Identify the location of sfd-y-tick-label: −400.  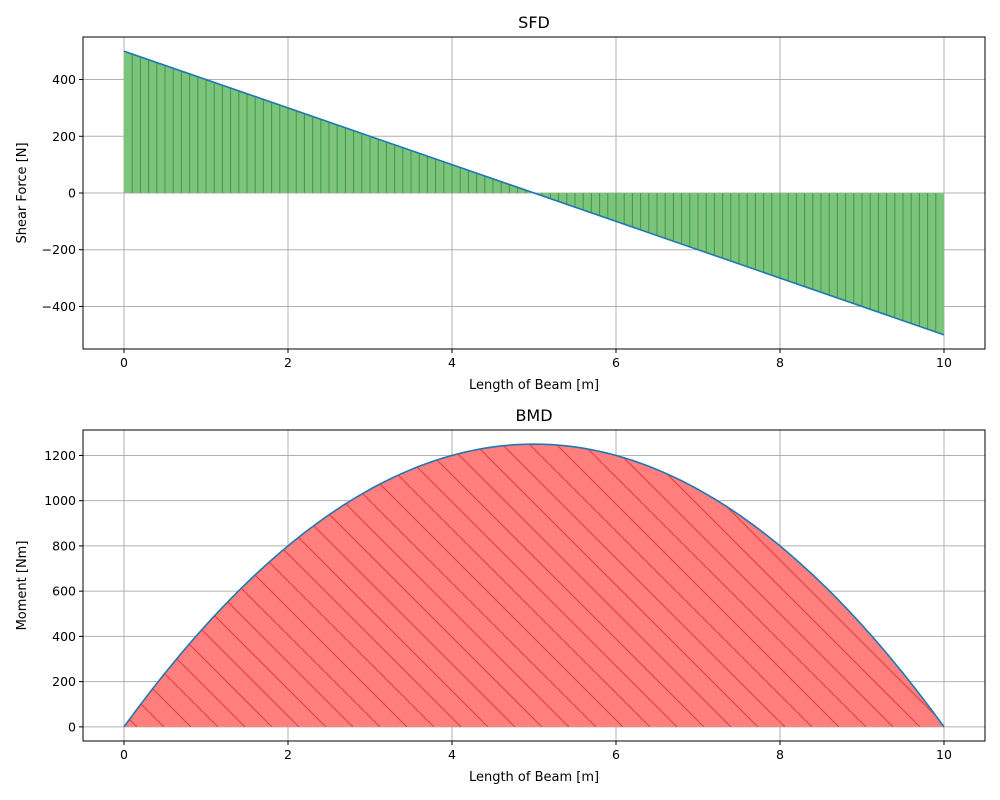
(59, 306).